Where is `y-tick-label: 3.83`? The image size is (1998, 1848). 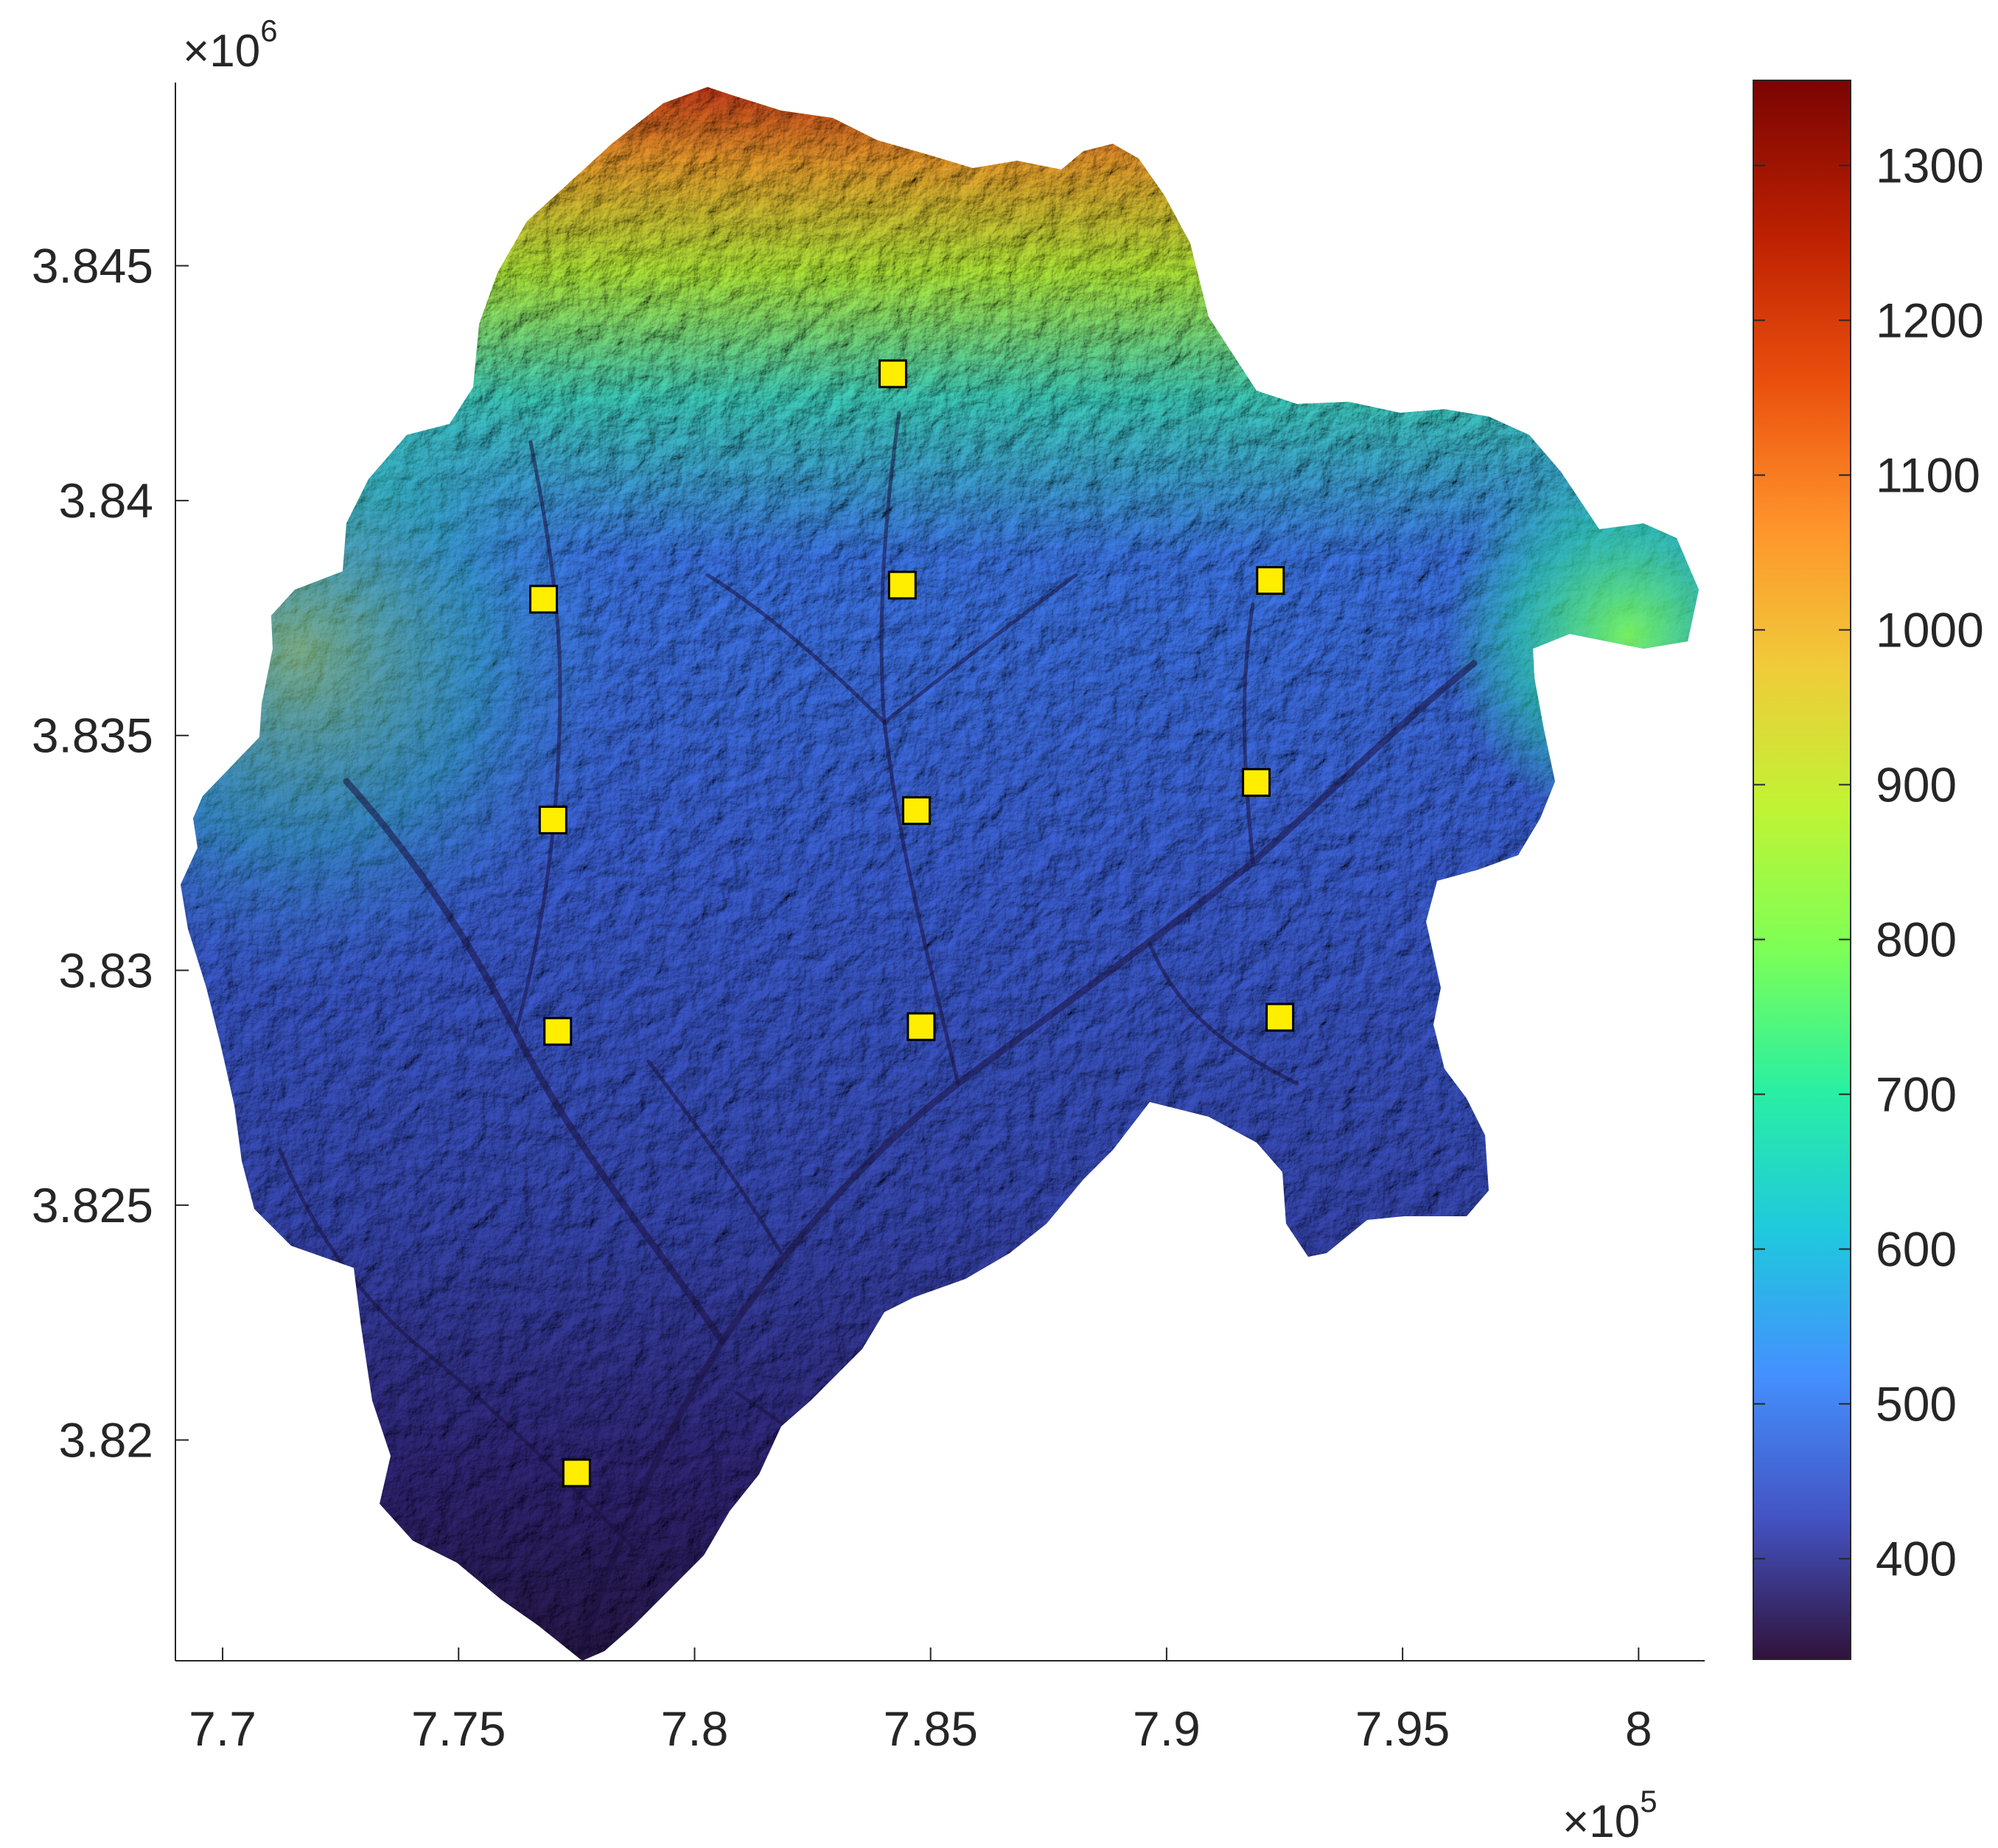 y-tick-label: 3.83 is located at coordinates (106, 970).